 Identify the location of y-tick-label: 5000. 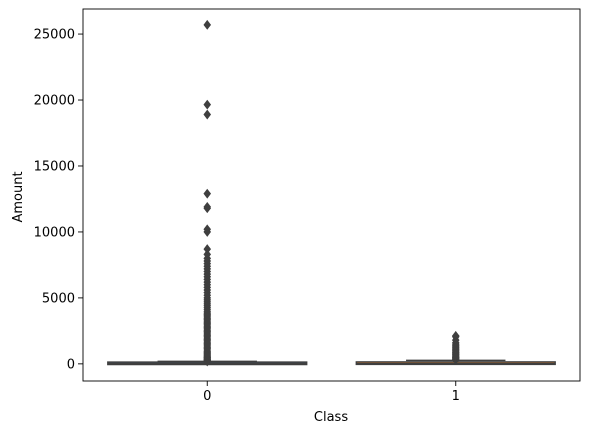
(58, 298).